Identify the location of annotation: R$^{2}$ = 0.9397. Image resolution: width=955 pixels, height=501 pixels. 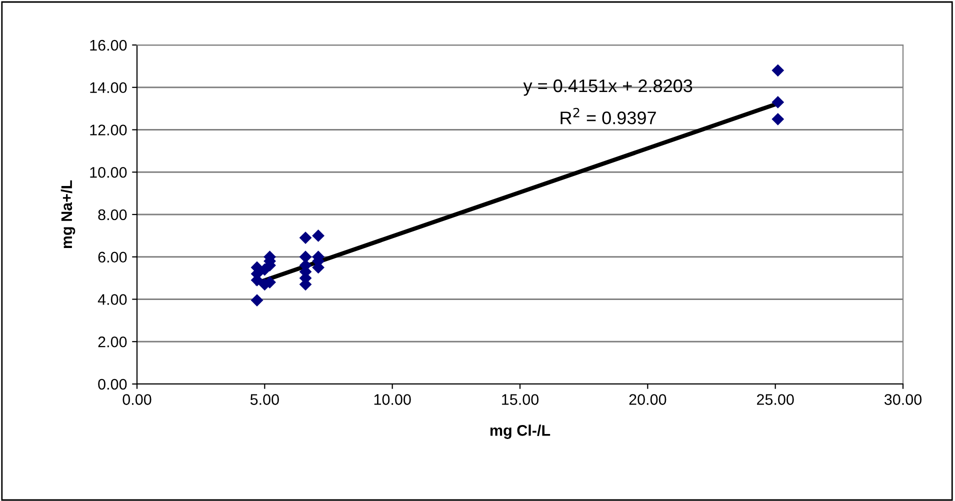
(608, 116).